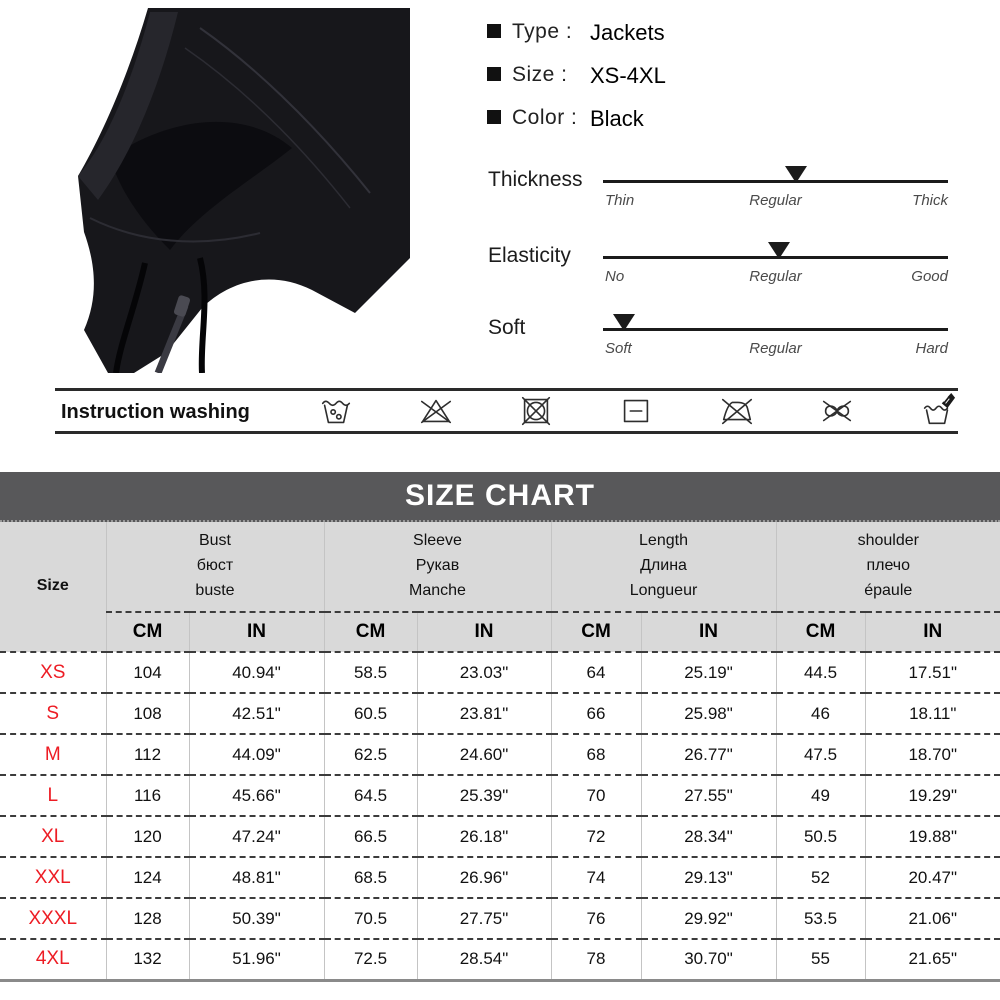  I want to click on cell: 108, so click(148, 713).